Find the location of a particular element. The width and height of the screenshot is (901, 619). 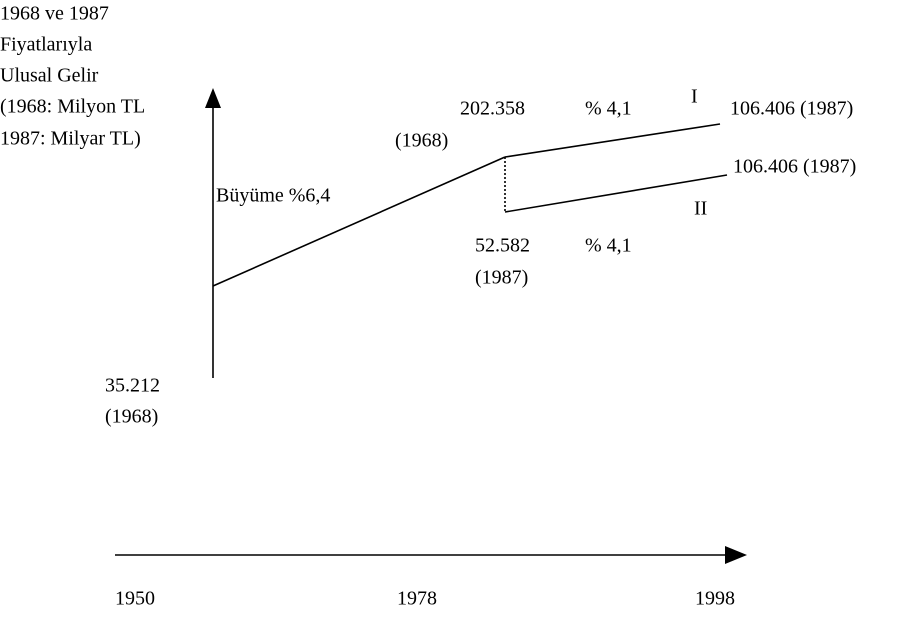

y-label: Fiyatlarıyla is located at coordinates (46, 45).